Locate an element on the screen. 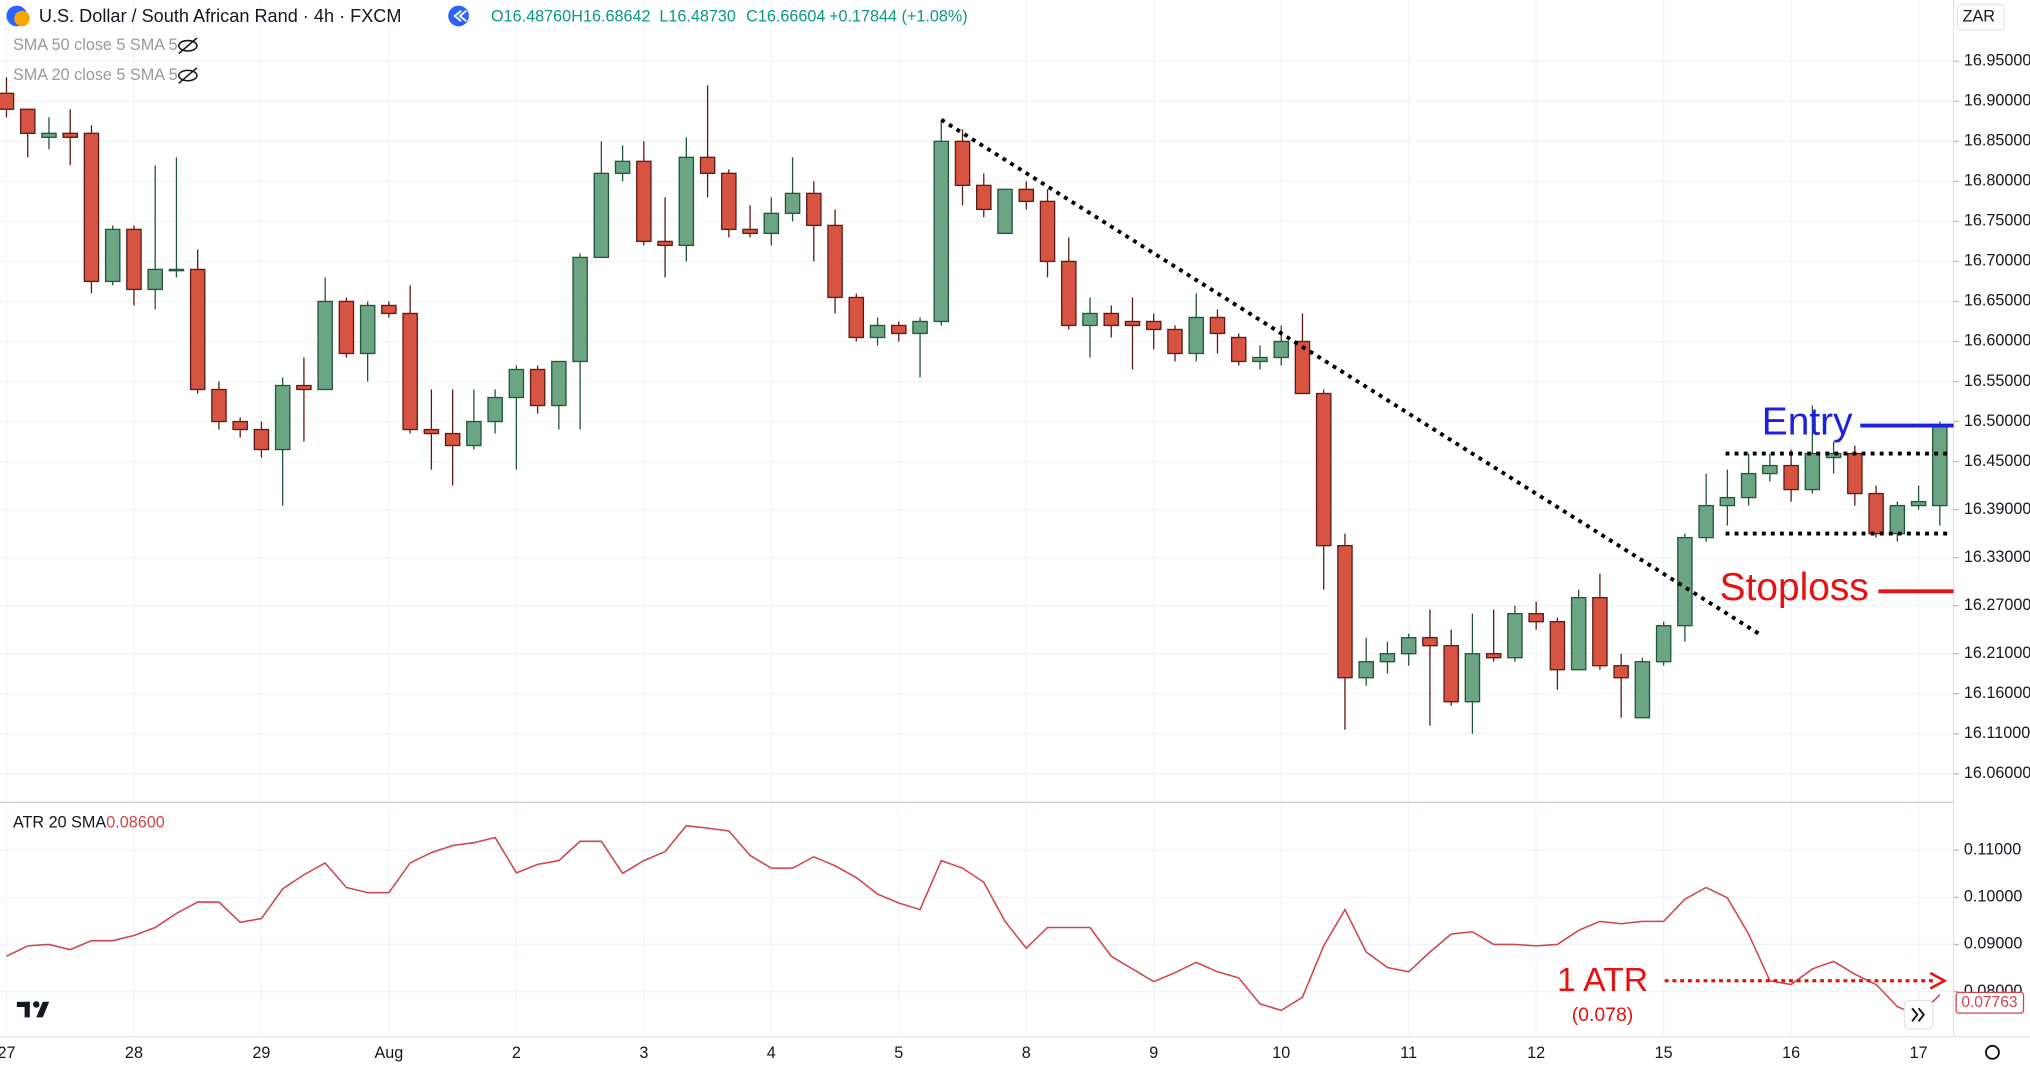 The image size is (2030, 1067). currency-label: ZAR is located at coordinates (1979, 17).